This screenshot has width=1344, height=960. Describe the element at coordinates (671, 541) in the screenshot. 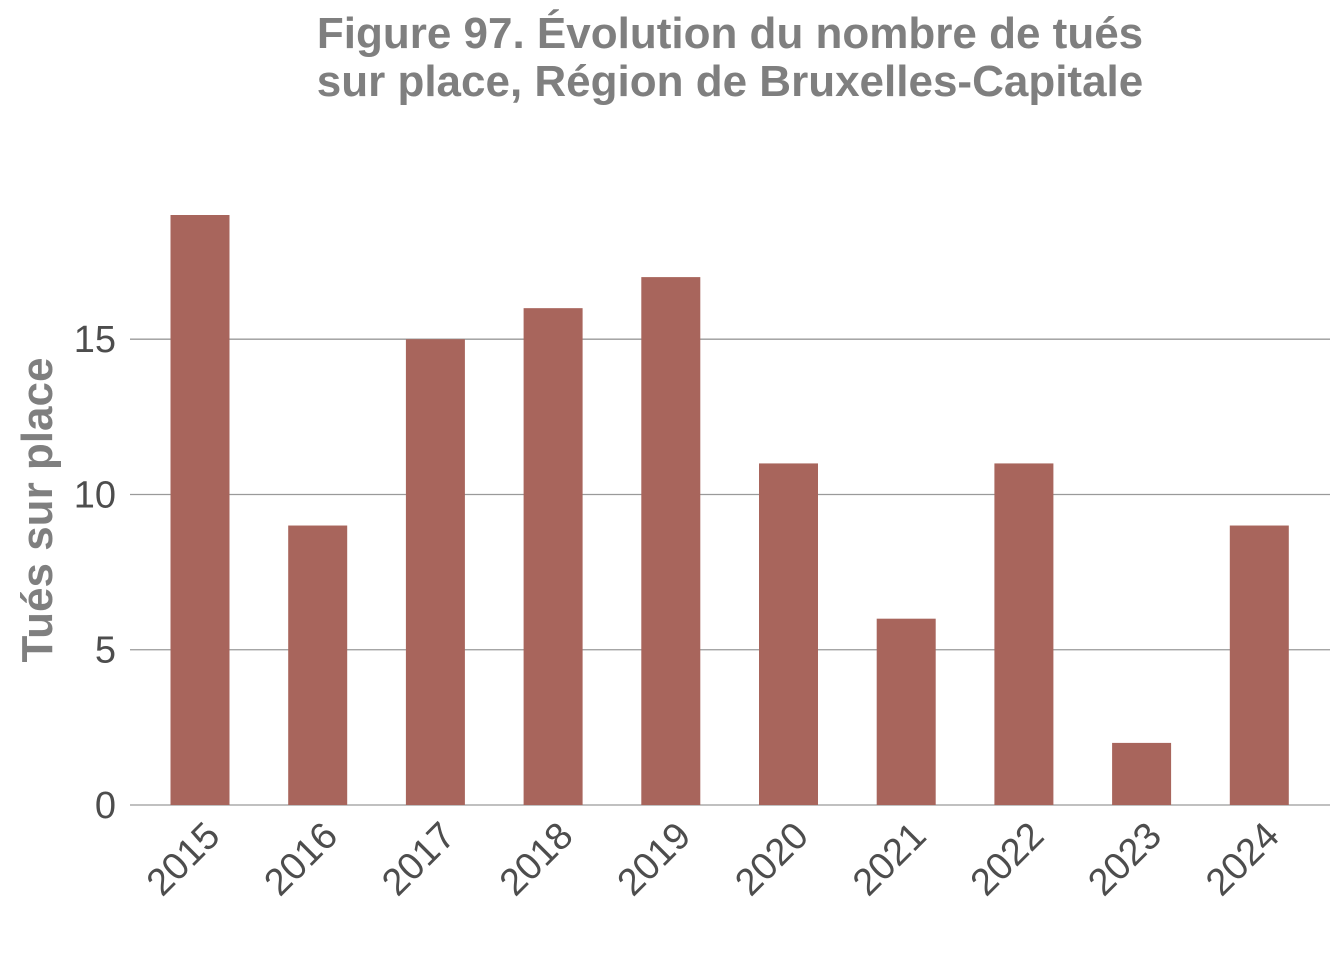

I see `bar-2019` at that location.